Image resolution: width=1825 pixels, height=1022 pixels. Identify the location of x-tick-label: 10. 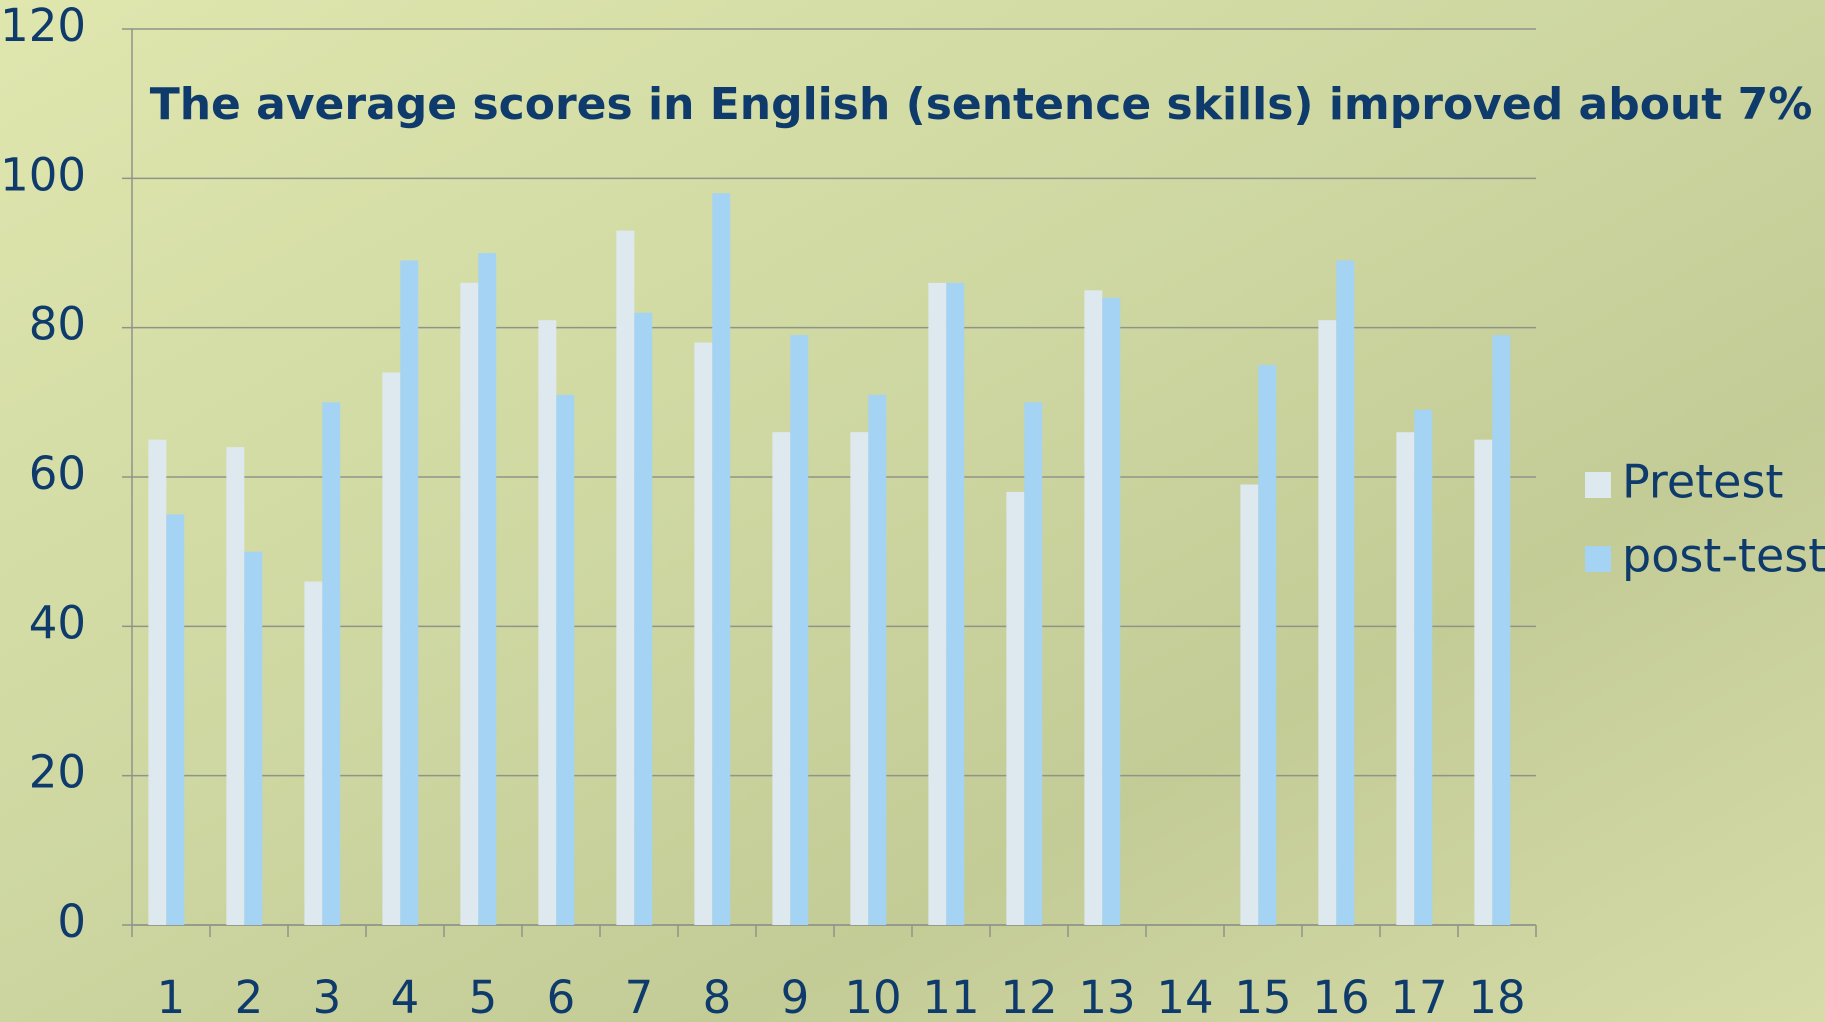
(872, 996).